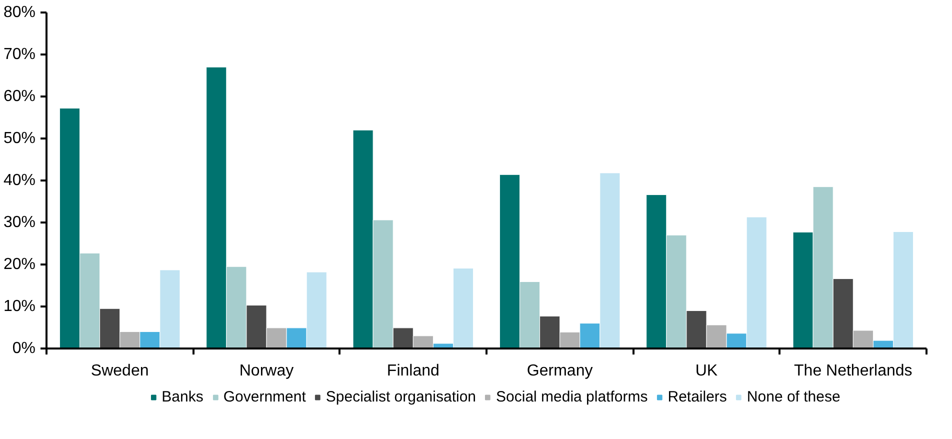 The image size is (952, 439). Describe the element at coordinates (19, 96) in the screenshot. I see `y-tick-label: 60%` at that location.